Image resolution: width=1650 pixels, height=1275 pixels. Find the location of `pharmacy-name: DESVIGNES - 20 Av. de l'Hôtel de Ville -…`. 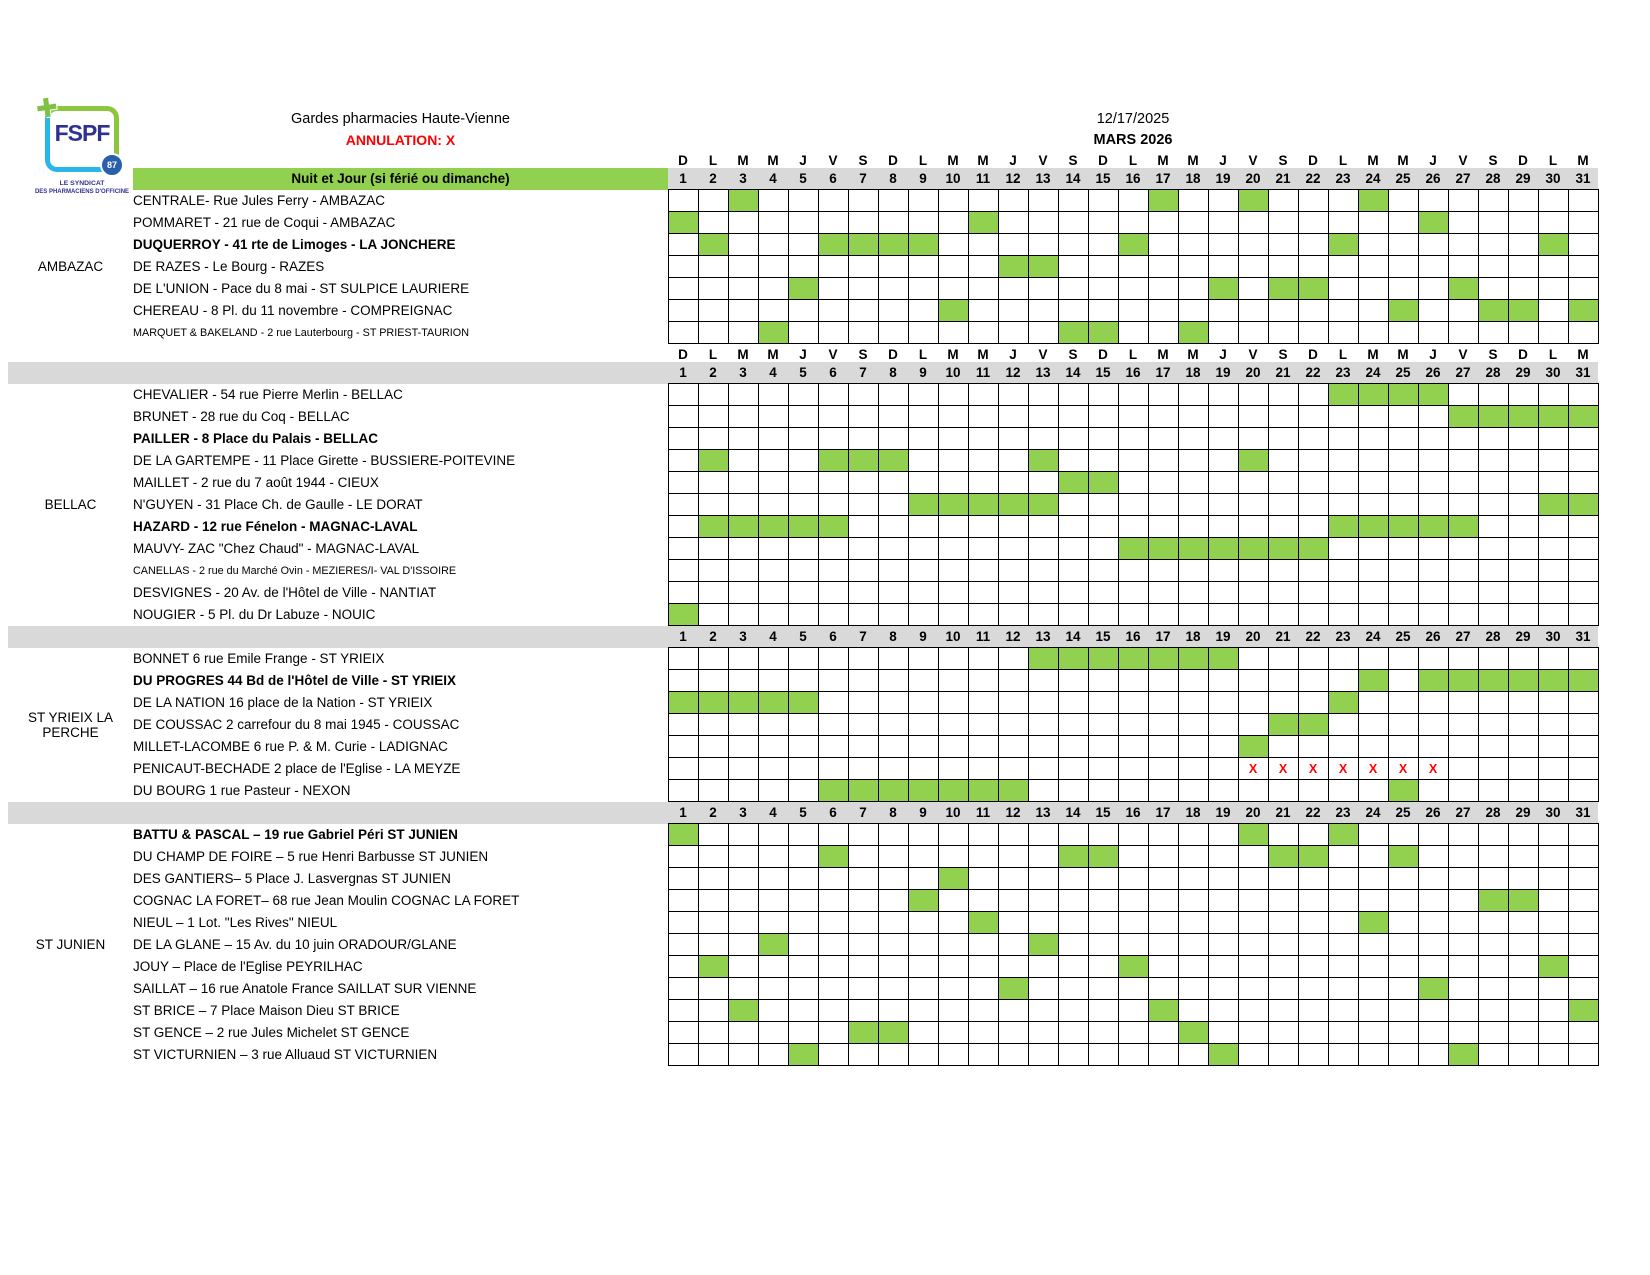

pharmacy-name: DESVIGNES - 20 Av. de l'Hôtel de Ville -… is located at coordinates (285, 592).